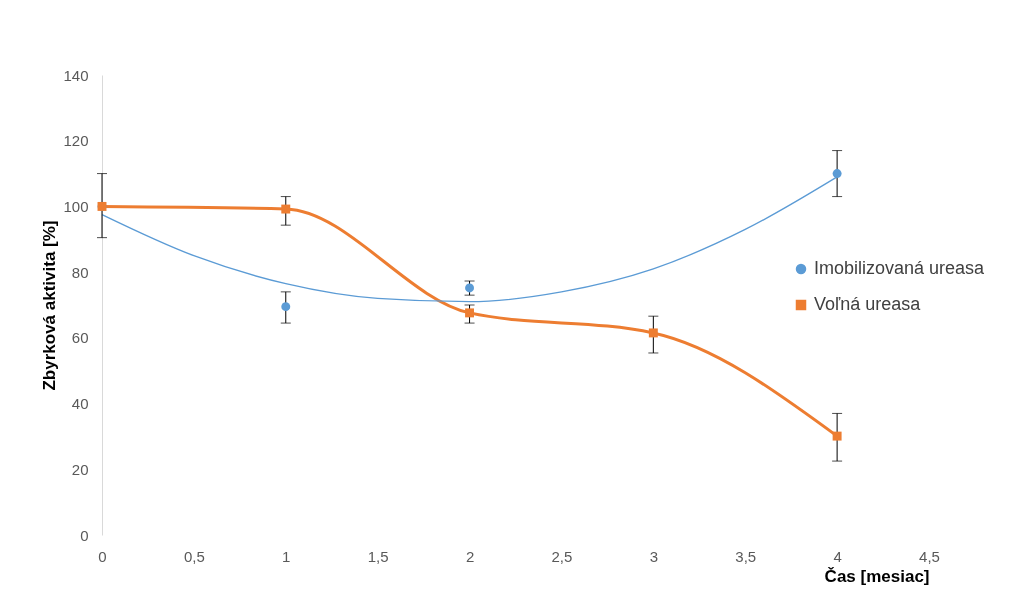  What do you see at coordinates (378, 556) in the screenshot?
I see `x-tick-label: 1,5` at bounding box center [378, 556].